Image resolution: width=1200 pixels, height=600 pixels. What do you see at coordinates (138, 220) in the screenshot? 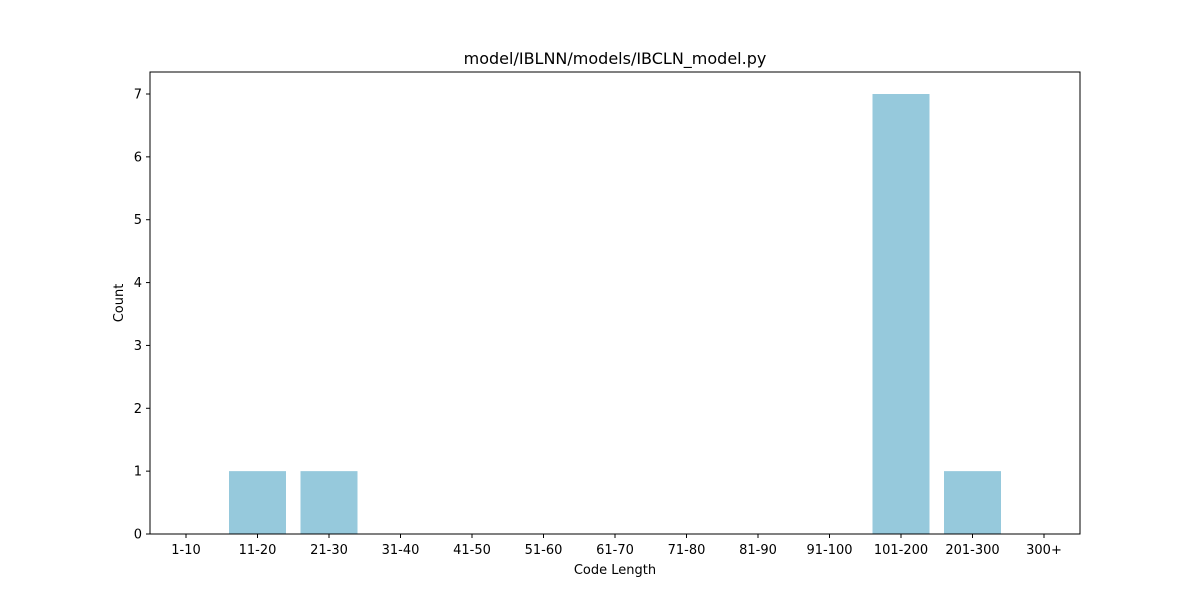
I see `y-tick-label: 5` at bounding box center [138, 220].